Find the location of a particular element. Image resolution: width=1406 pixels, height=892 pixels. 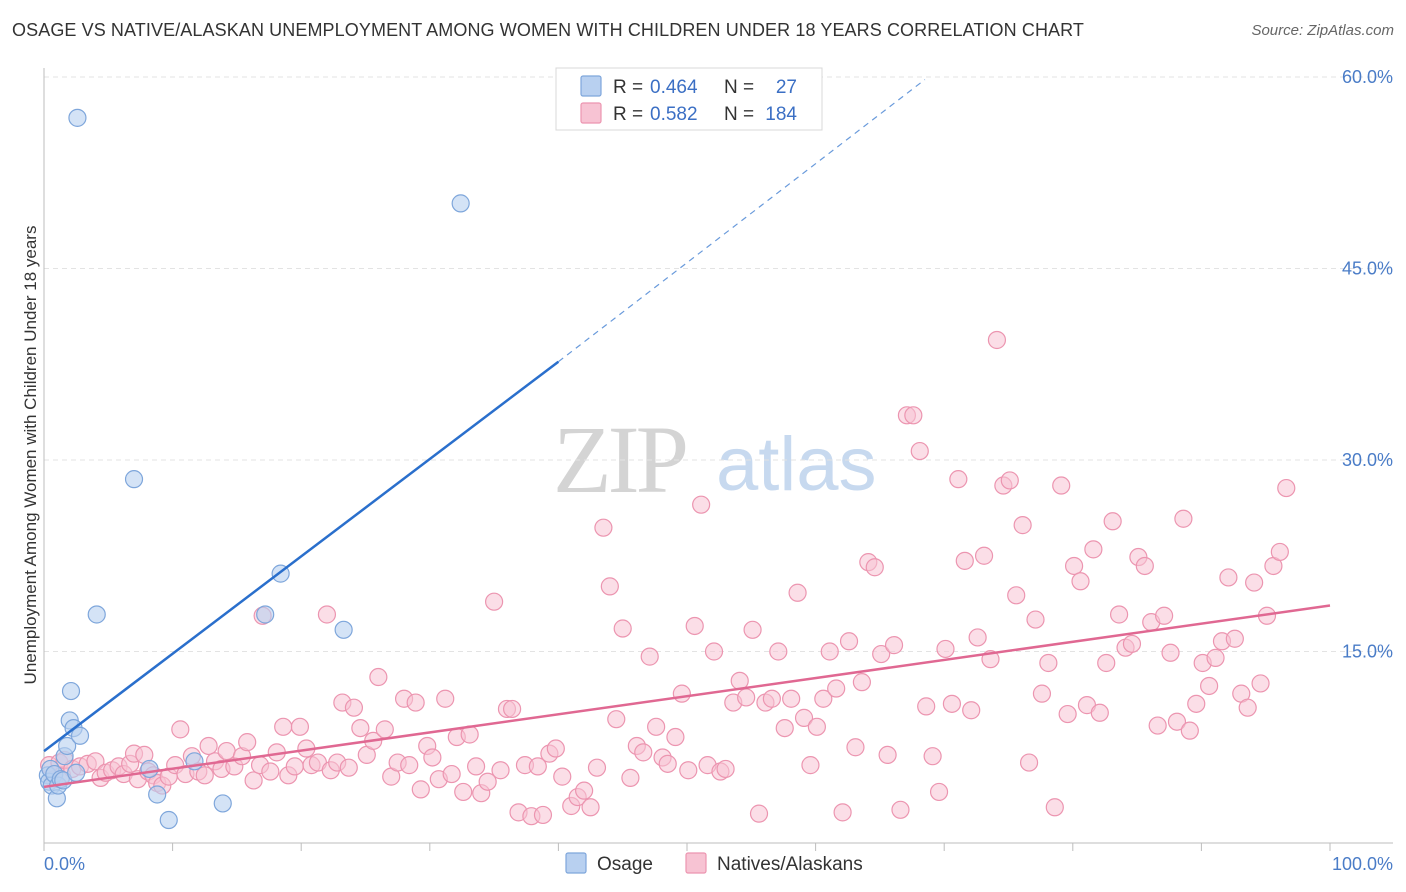

series-legend: Osage Natives/Alaskans is located at coordinates (714, 863).